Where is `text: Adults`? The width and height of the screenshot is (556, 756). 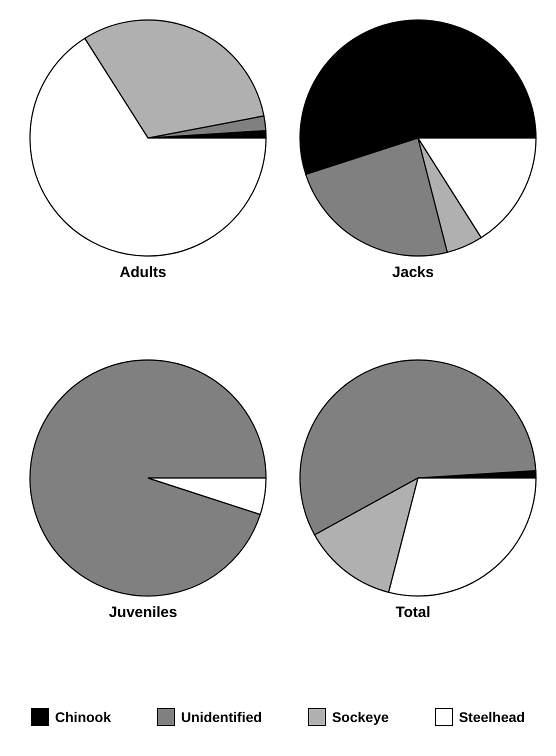 text: Adults is located at coordinates (143, 272).